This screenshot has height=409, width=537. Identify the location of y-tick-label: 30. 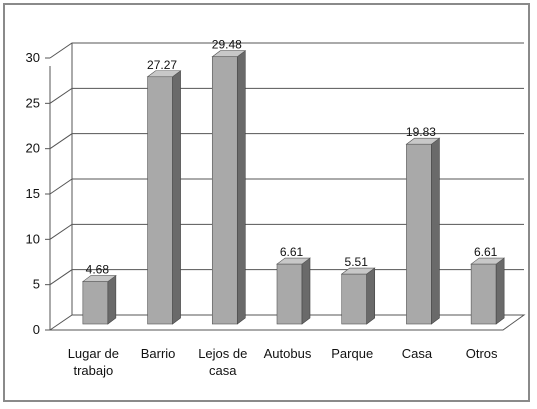
(33, 57).